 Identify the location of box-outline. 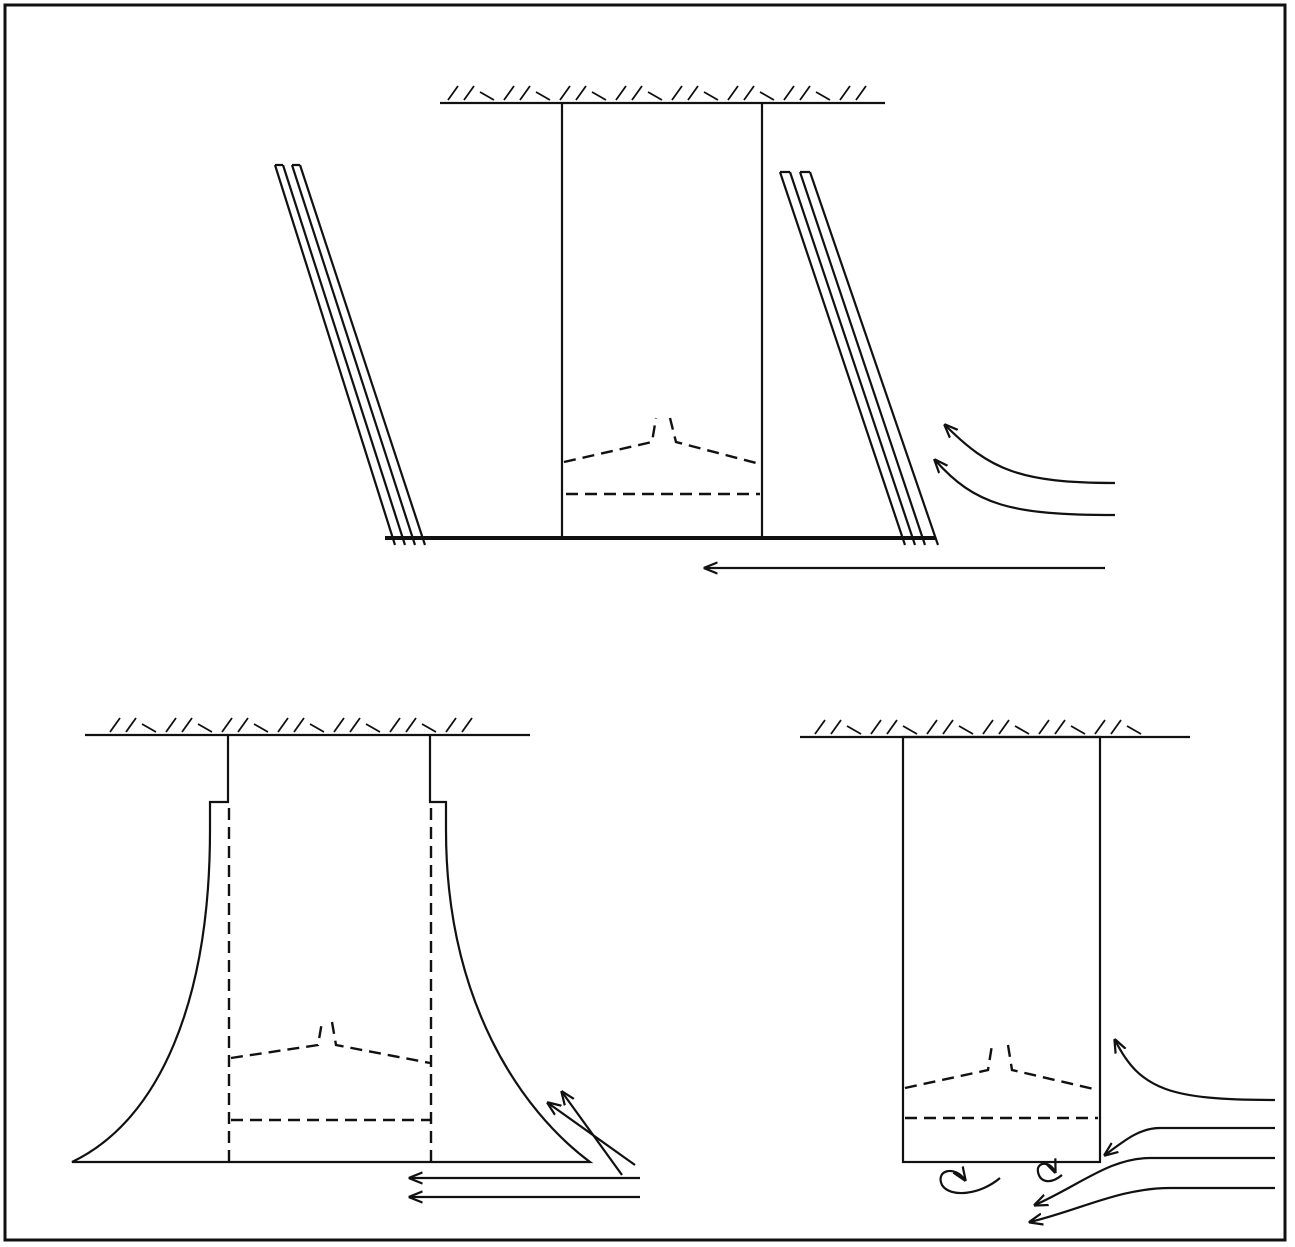
(1001, 949).